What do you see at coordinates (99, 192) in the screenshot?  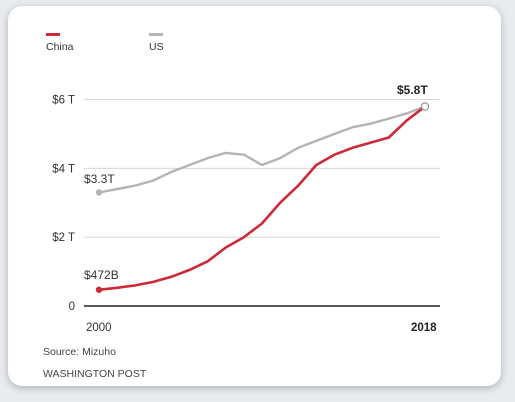 I see `start-point-us` at bounding box center [99, 192].